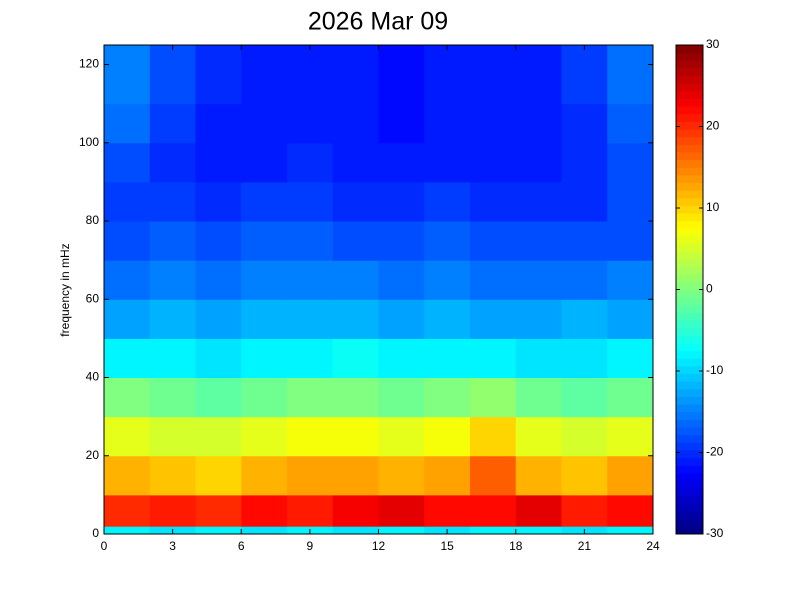 Image resolution: width=801 pixels, height=600 pixels. What do you see at coordinates (653, 546) in the screenshot?
I see `x-tick-label: 24` at bounding box center [653, 546].